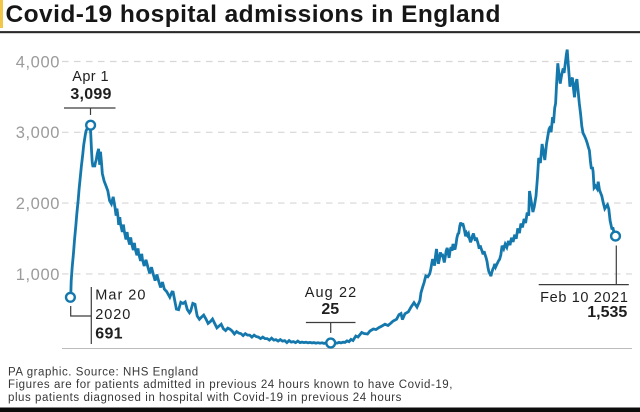  What do you see at coordinates (120, 296) in the screenshot?
I see `svg-text: Mar 20` at bounding box center [120, 296].